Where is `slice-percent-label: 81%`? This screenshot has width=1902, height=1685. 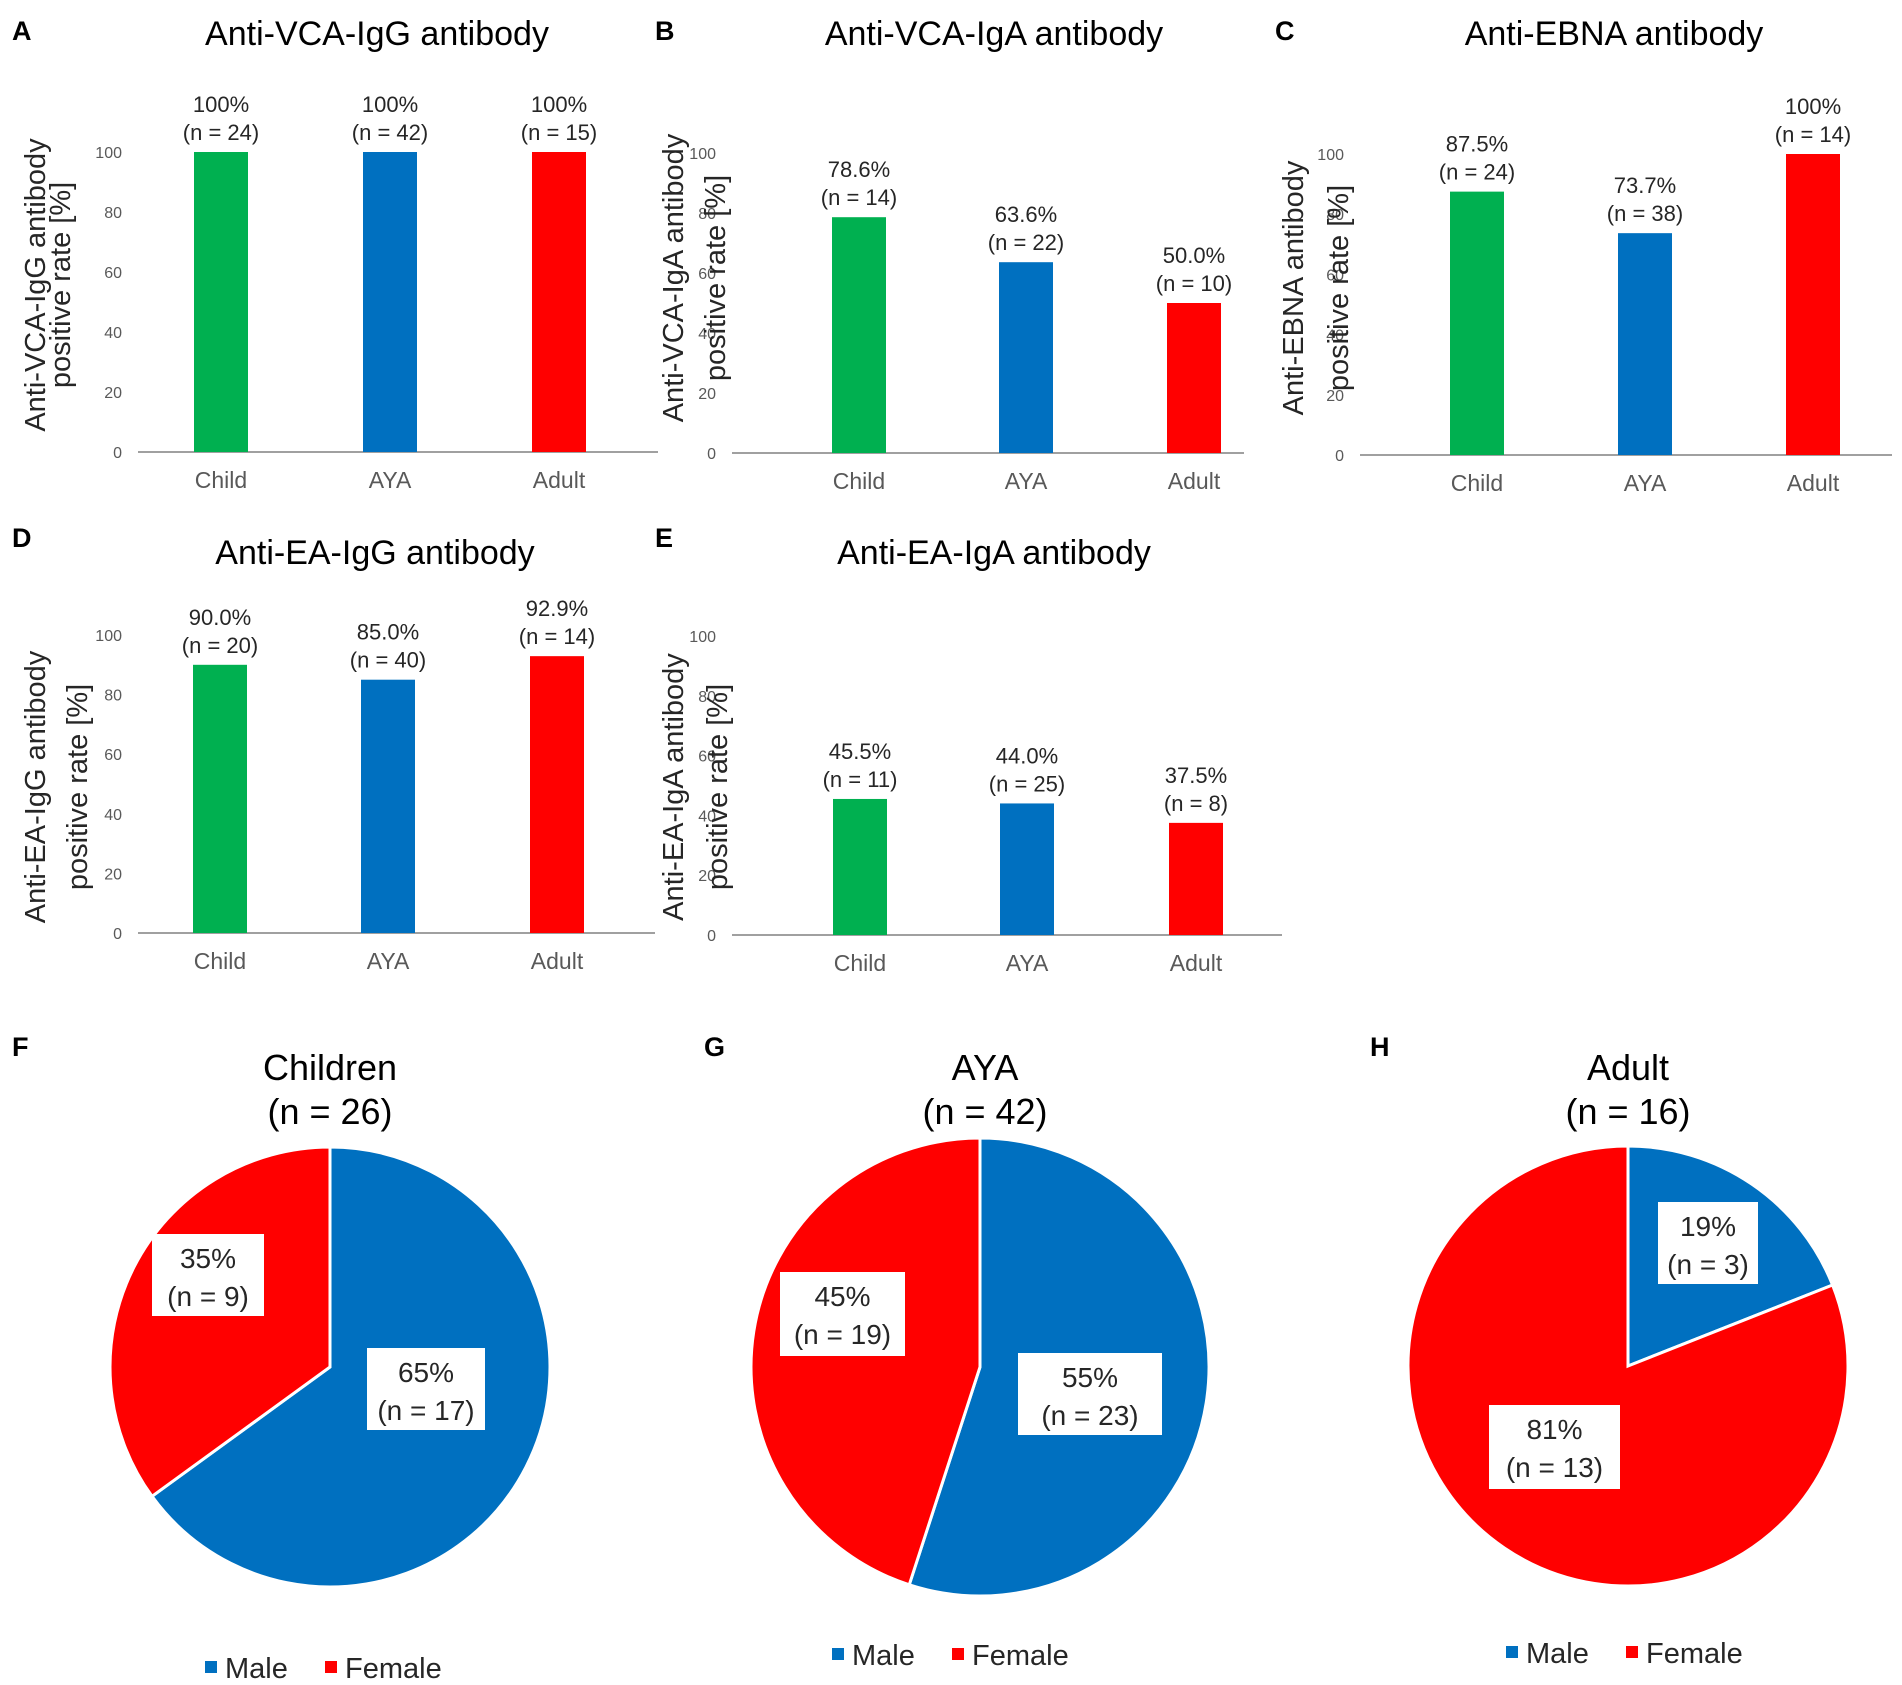
slice-percent-label: 81% is located at coordinates (1554, 1429).